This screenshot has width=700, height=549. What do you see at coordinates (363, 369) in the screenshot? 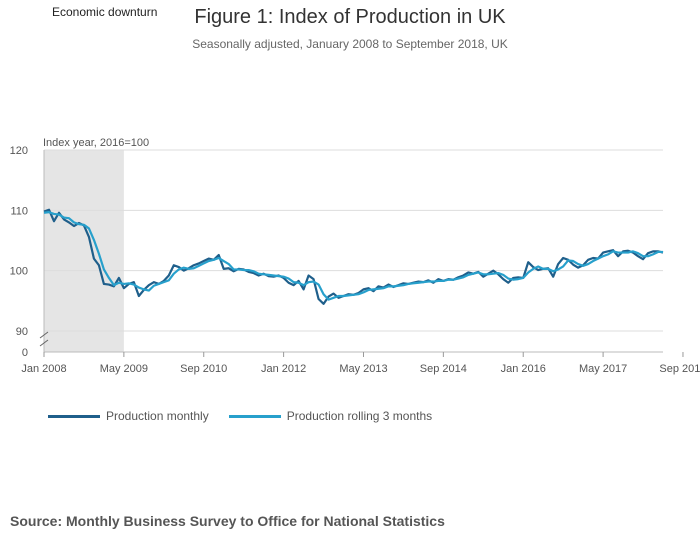
I see `x-tick-label: May 2013` at bounding box center [363, 369].